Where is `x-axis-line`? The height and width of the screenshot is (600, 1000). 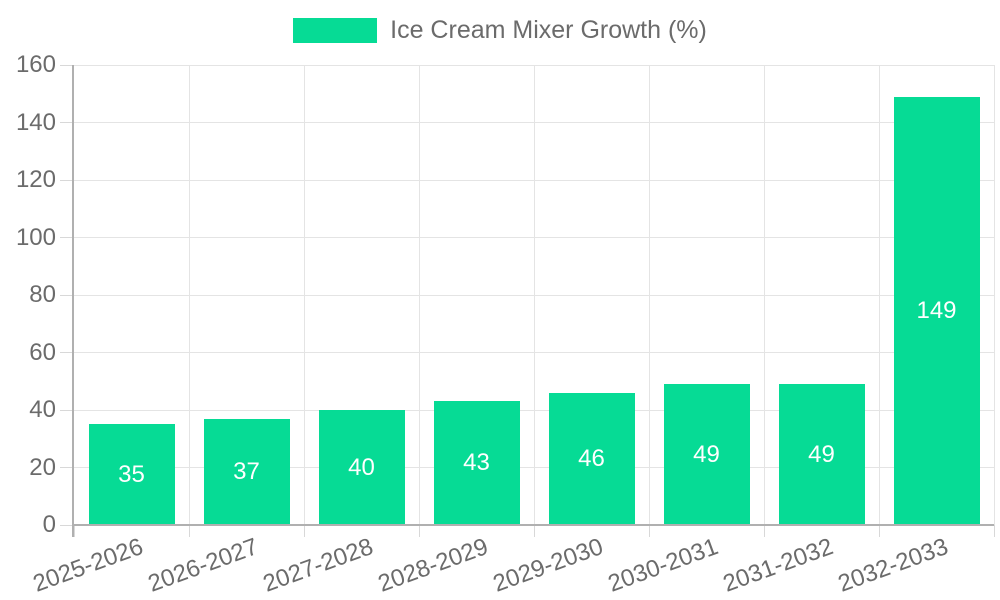
x-axis-line is located at coordinates (533, 525).